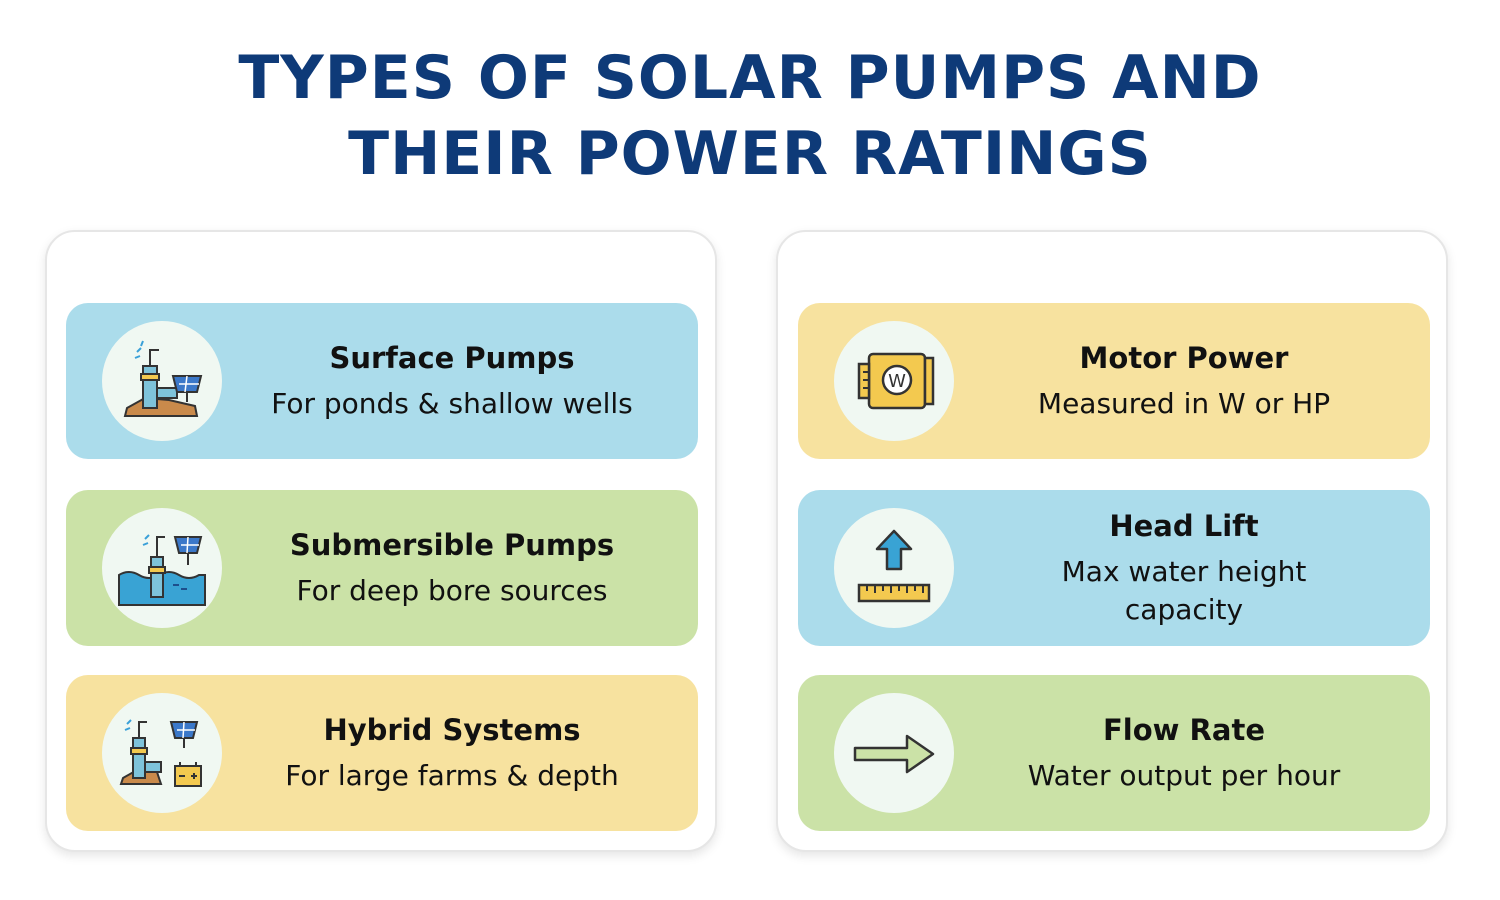 This screenshot has height=900, width=1500. What do you see at coordinates (162, 753) in the screenshot?
I see `hybrid-system-icon` at bounding box center [162, 753].